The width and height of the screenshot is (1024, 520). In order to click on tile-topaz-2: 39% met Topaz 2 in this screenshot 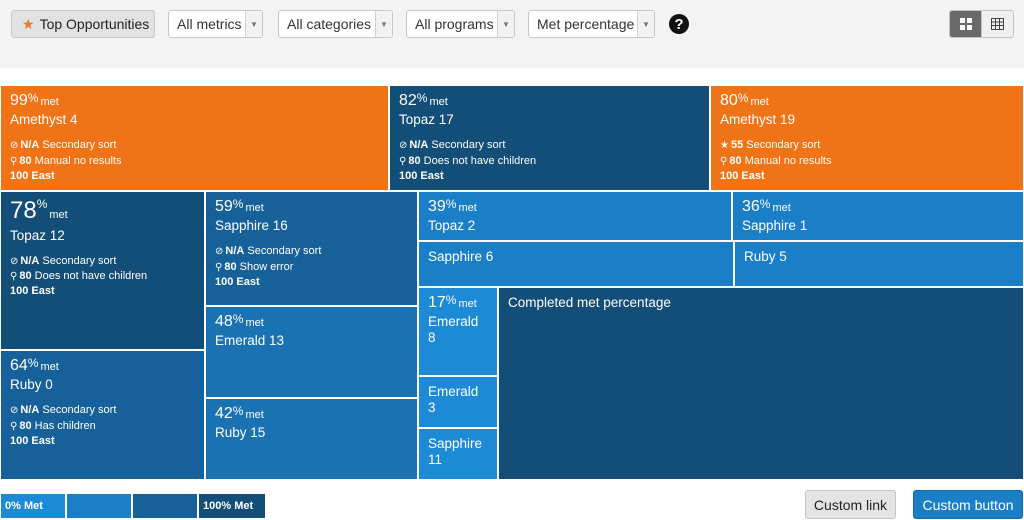, I will do `click(575, 216)`.